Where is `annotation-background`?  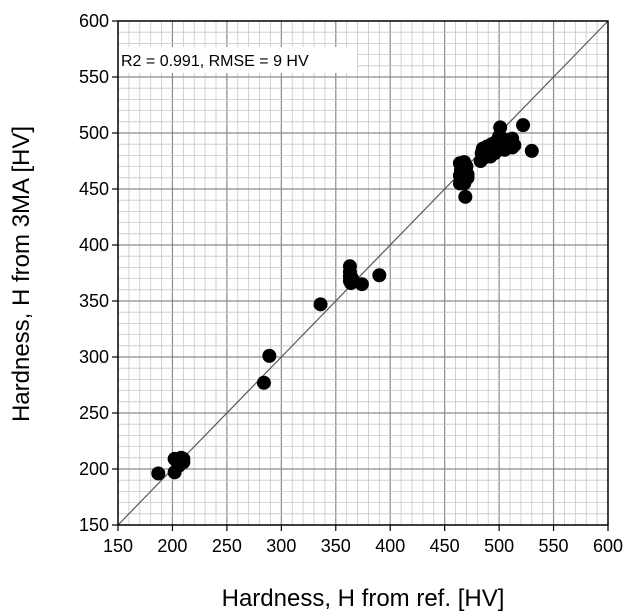 annotation-background is located at coordinates (238, 60).